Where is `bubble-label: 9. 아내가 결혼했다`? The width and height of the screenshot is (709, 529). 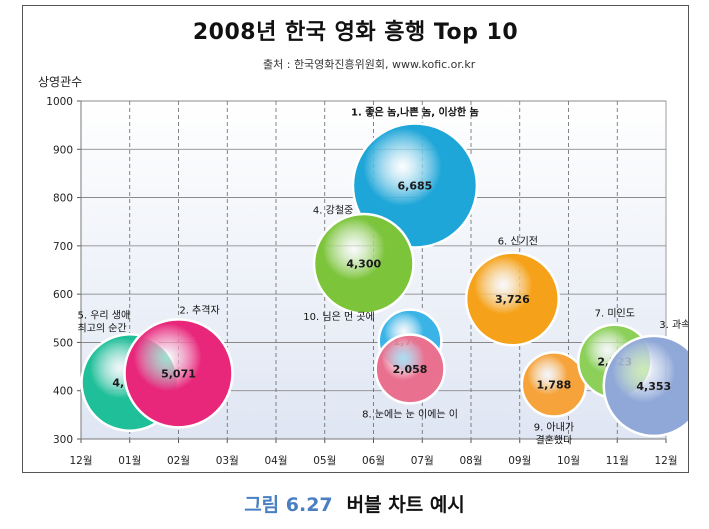 bubble-label: 9. 아내가 결혼했다 is located at coordinates (554, 434).